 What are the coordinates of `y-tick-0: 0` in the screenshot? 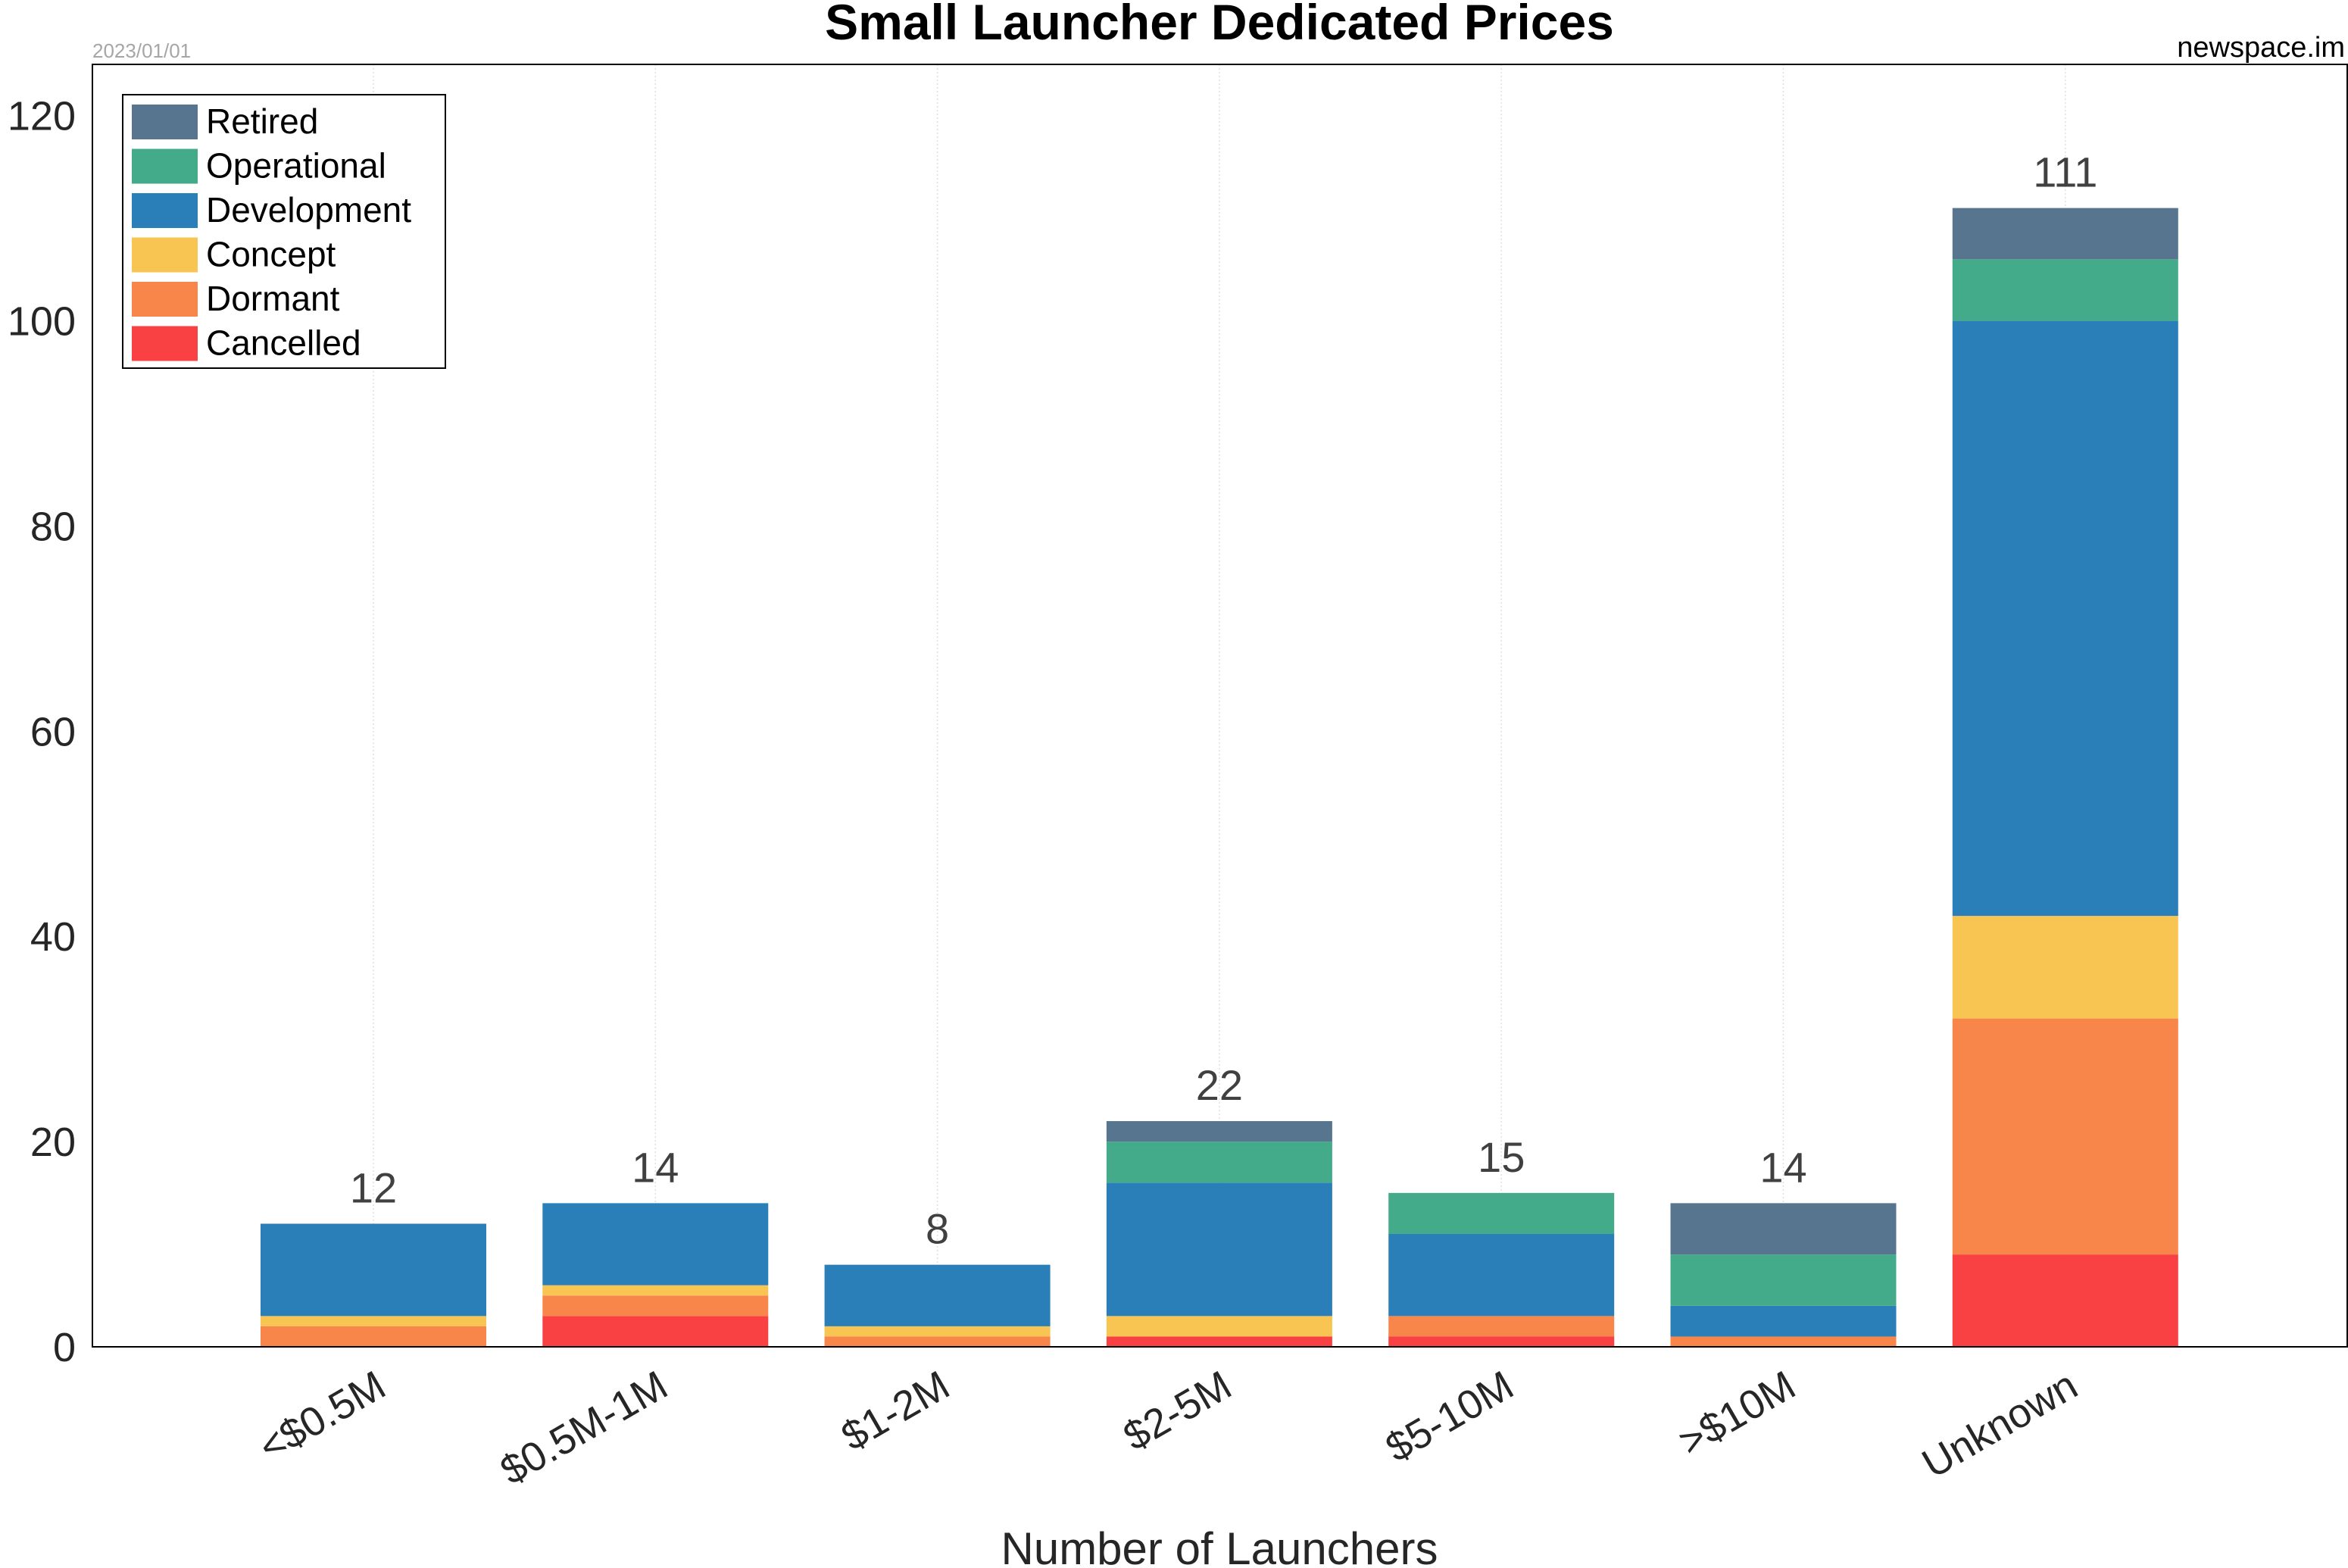 It's located at (64, 1347).